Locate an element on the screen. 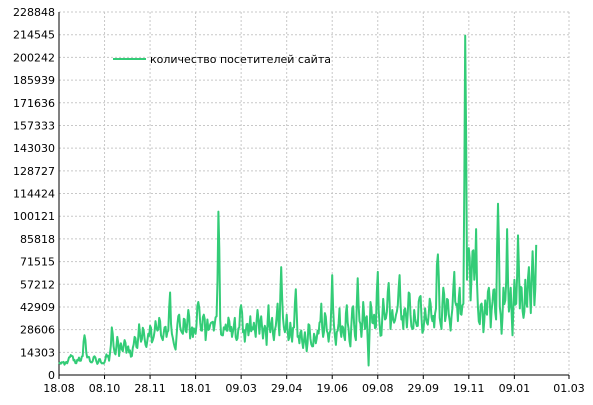  y-tick-label: 157333 is located at coordinates (34, 125).